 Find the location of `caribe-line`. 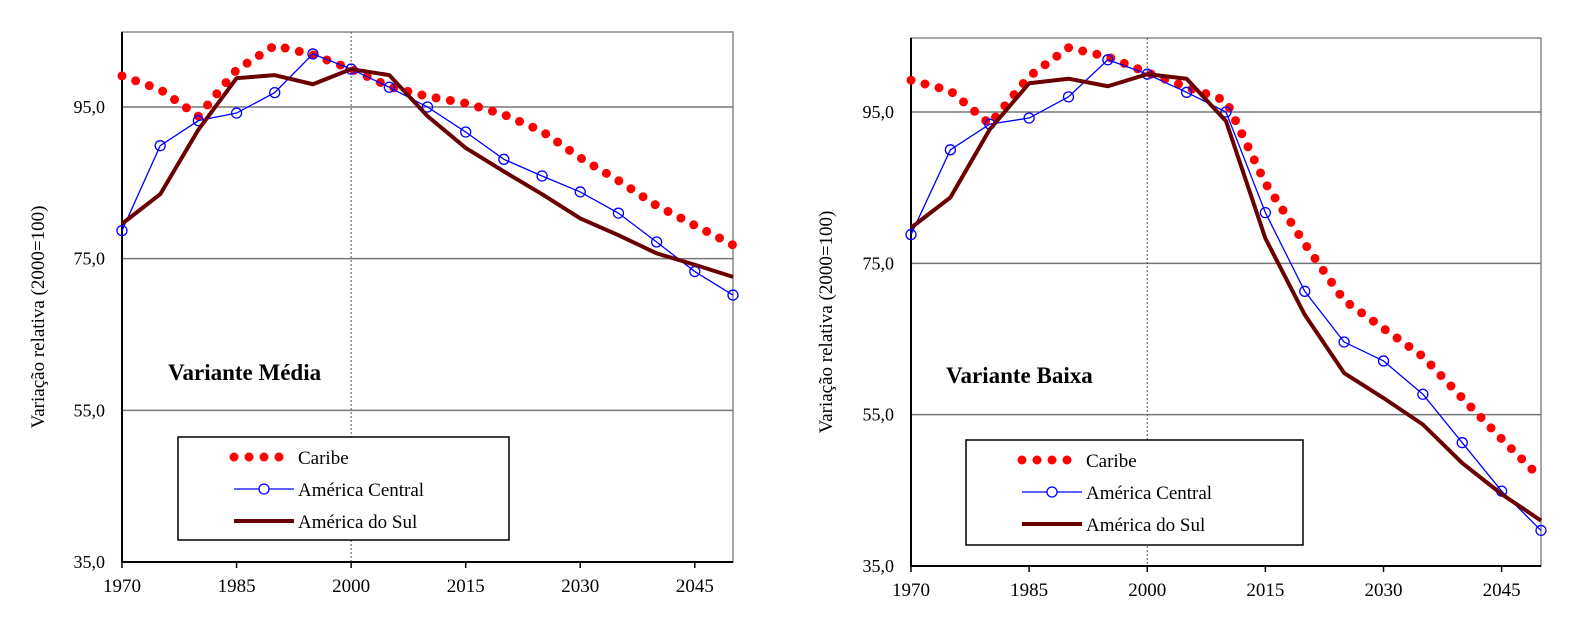

caribe-line is located at coordinates (427, 145).